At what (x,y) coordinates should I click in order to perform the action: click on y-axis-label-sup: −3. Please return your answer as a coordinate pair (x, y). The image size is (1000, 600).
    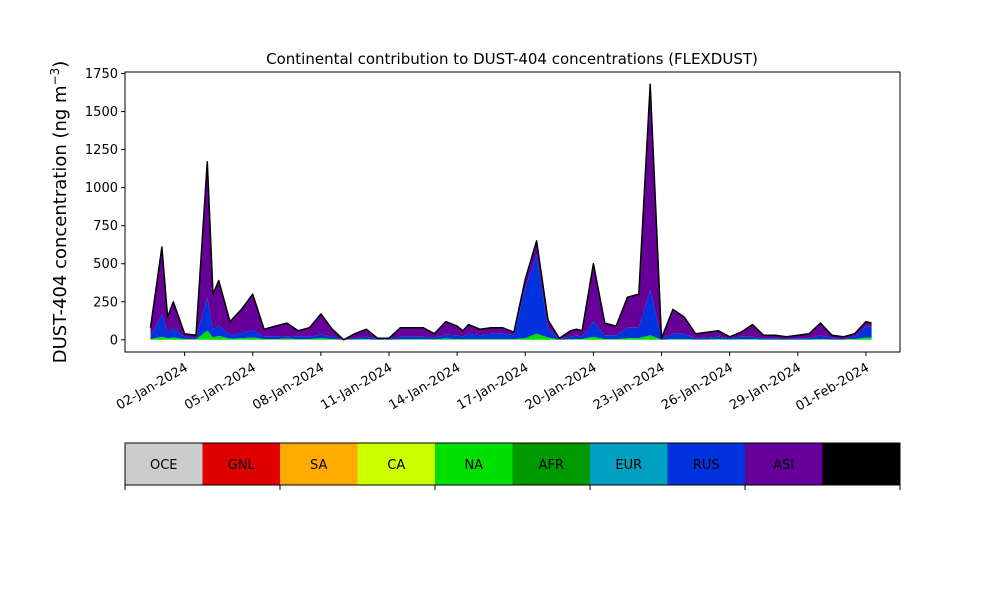
    Looking at the image, I should click on (55, 77).